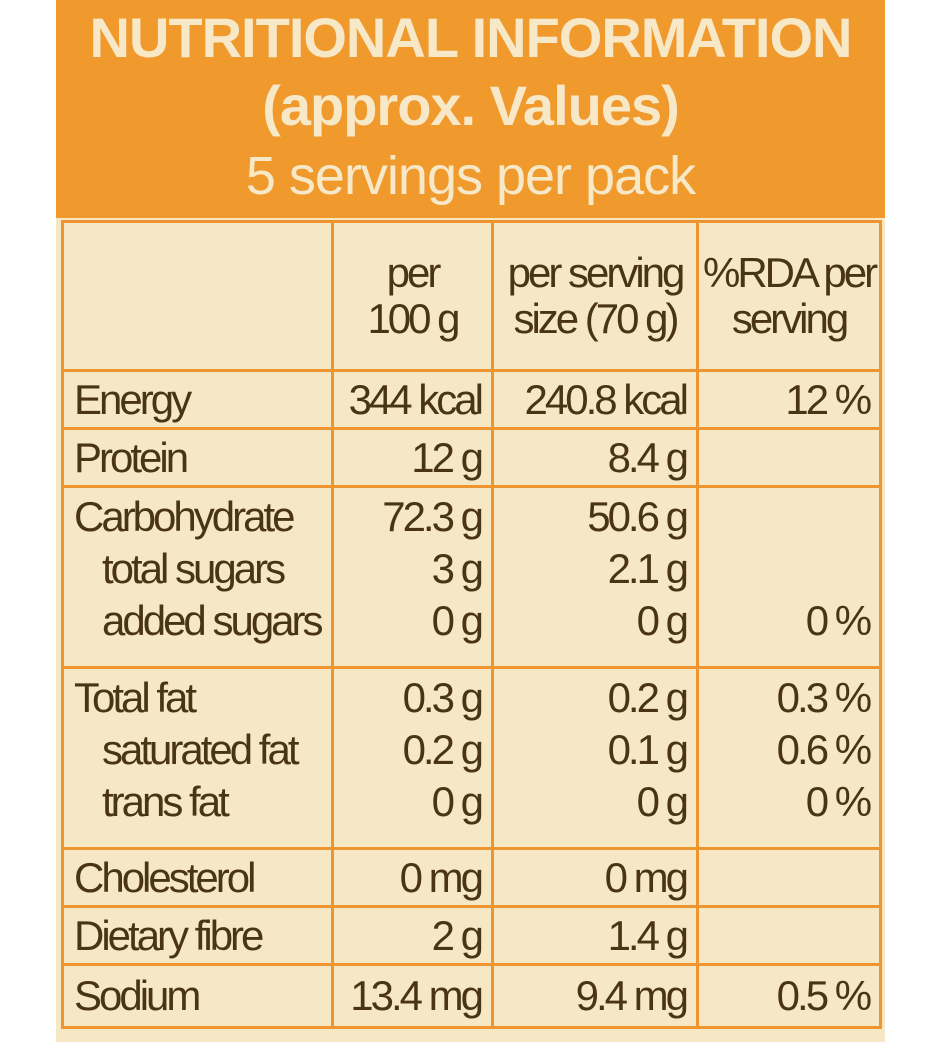 The height and width of the screenshot is (1042, 940). Describe the element at coordinates (824, 697) in the screenshot. I see `rda-value: 0.3 %` at that location.